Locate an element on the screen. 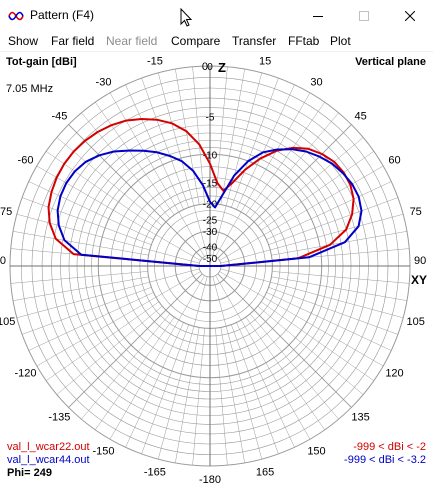 This screenshot has width=433, height=483. angle-label: 60 is located at coordinates (394, 161).